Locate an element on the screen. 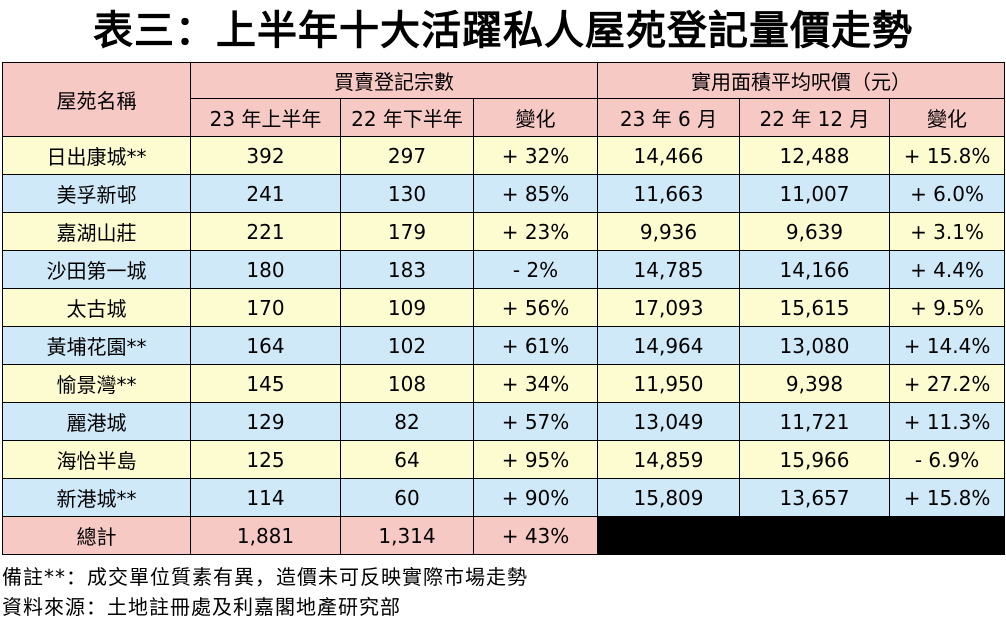 The image size is (1006, 624). price-dec-2022-cell: 13,080 is located at coordinates (815, 345).